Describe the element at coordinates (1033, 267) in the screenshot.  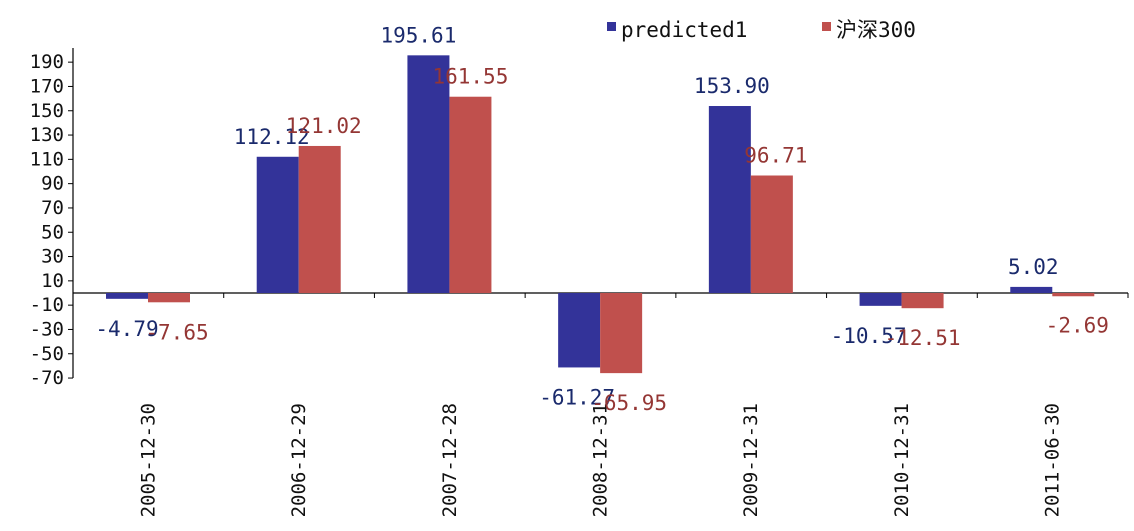
I see `data-label: 5.02` at that location.